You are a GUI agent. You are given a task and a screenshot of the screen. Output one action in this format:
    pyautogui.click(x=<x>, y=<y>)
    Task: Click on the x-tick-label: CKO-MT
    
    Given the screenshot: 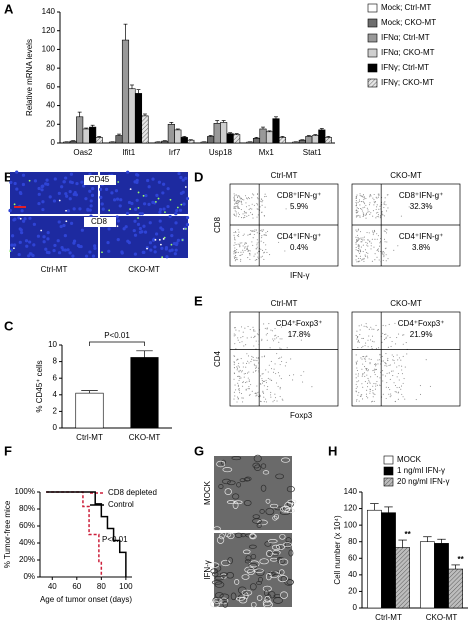 What is the action you would take?
    pyautogui.click(x=442, y=617)
    